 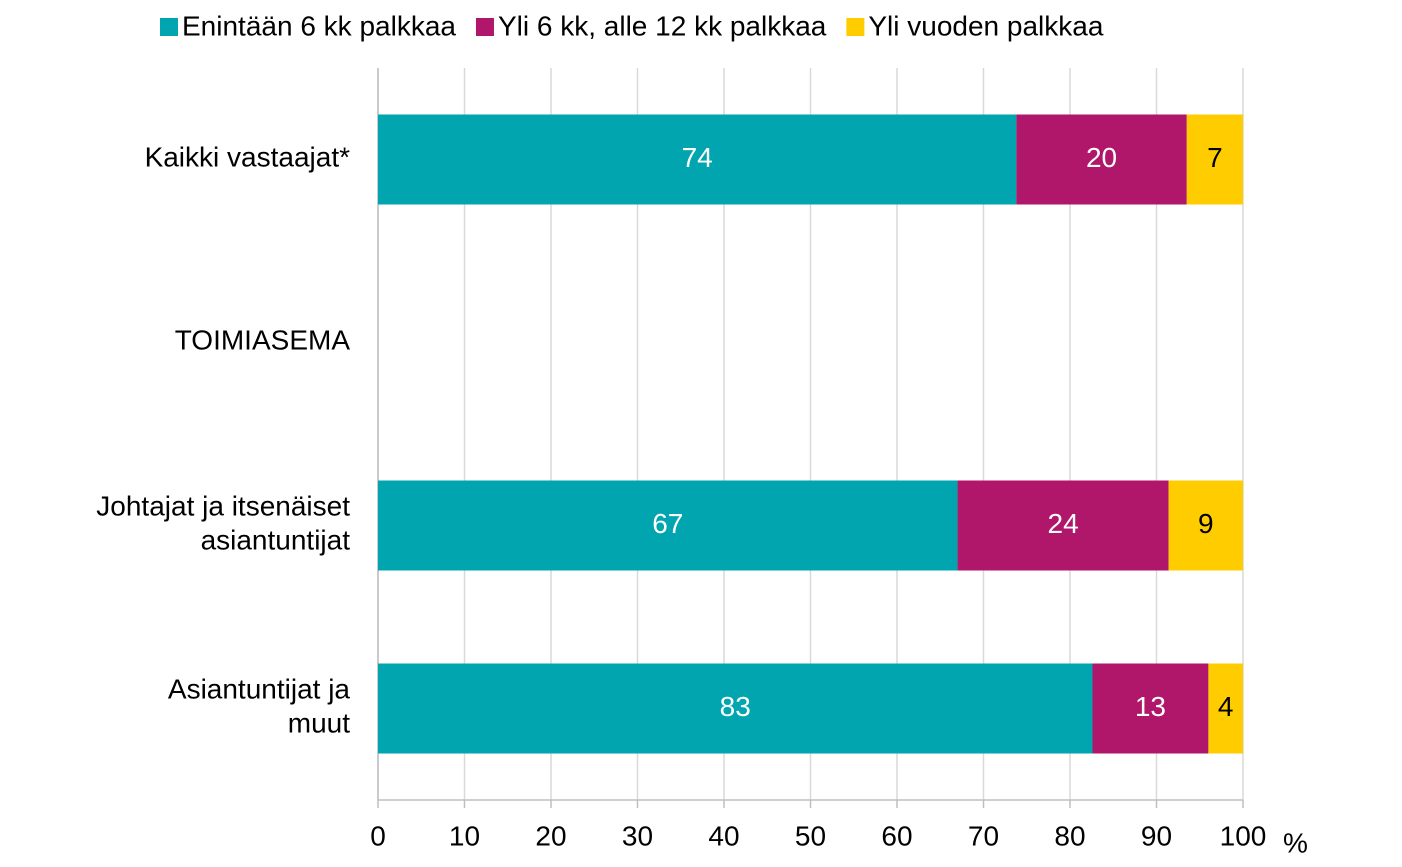 I want to click on y-tick-label: Johtajat ja itsenäiset asiantuntijat, so click(x=223, y=523).